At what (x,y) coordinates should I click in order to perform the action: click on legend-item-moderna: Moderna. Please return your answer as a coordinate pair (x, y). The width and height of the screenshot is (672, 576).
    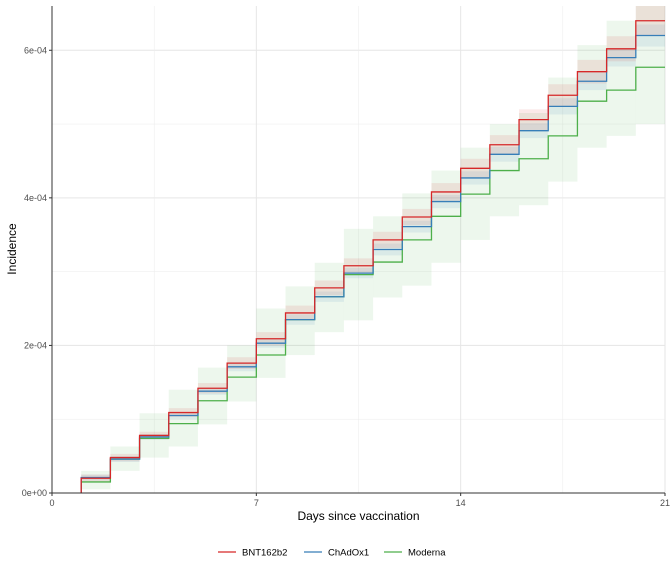
    Looking at the image, I should click on (415, 553).